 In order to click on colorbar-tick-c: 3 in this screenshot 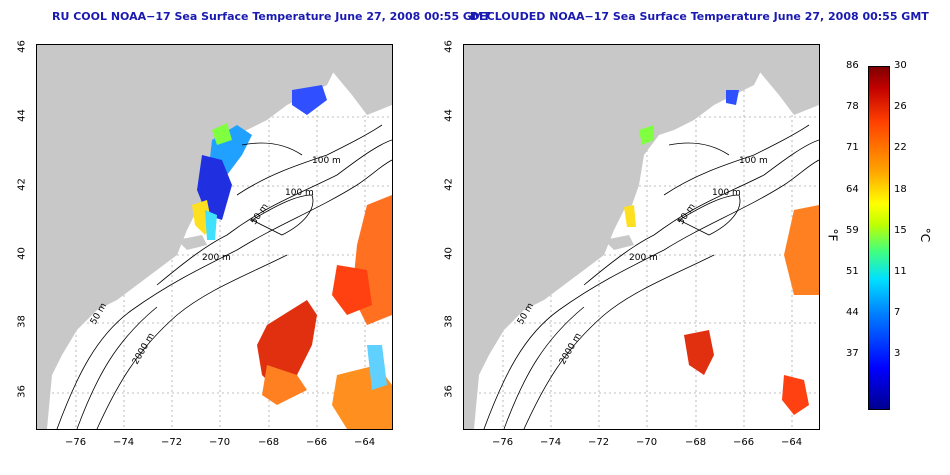, I will do `click(897, 354)`.